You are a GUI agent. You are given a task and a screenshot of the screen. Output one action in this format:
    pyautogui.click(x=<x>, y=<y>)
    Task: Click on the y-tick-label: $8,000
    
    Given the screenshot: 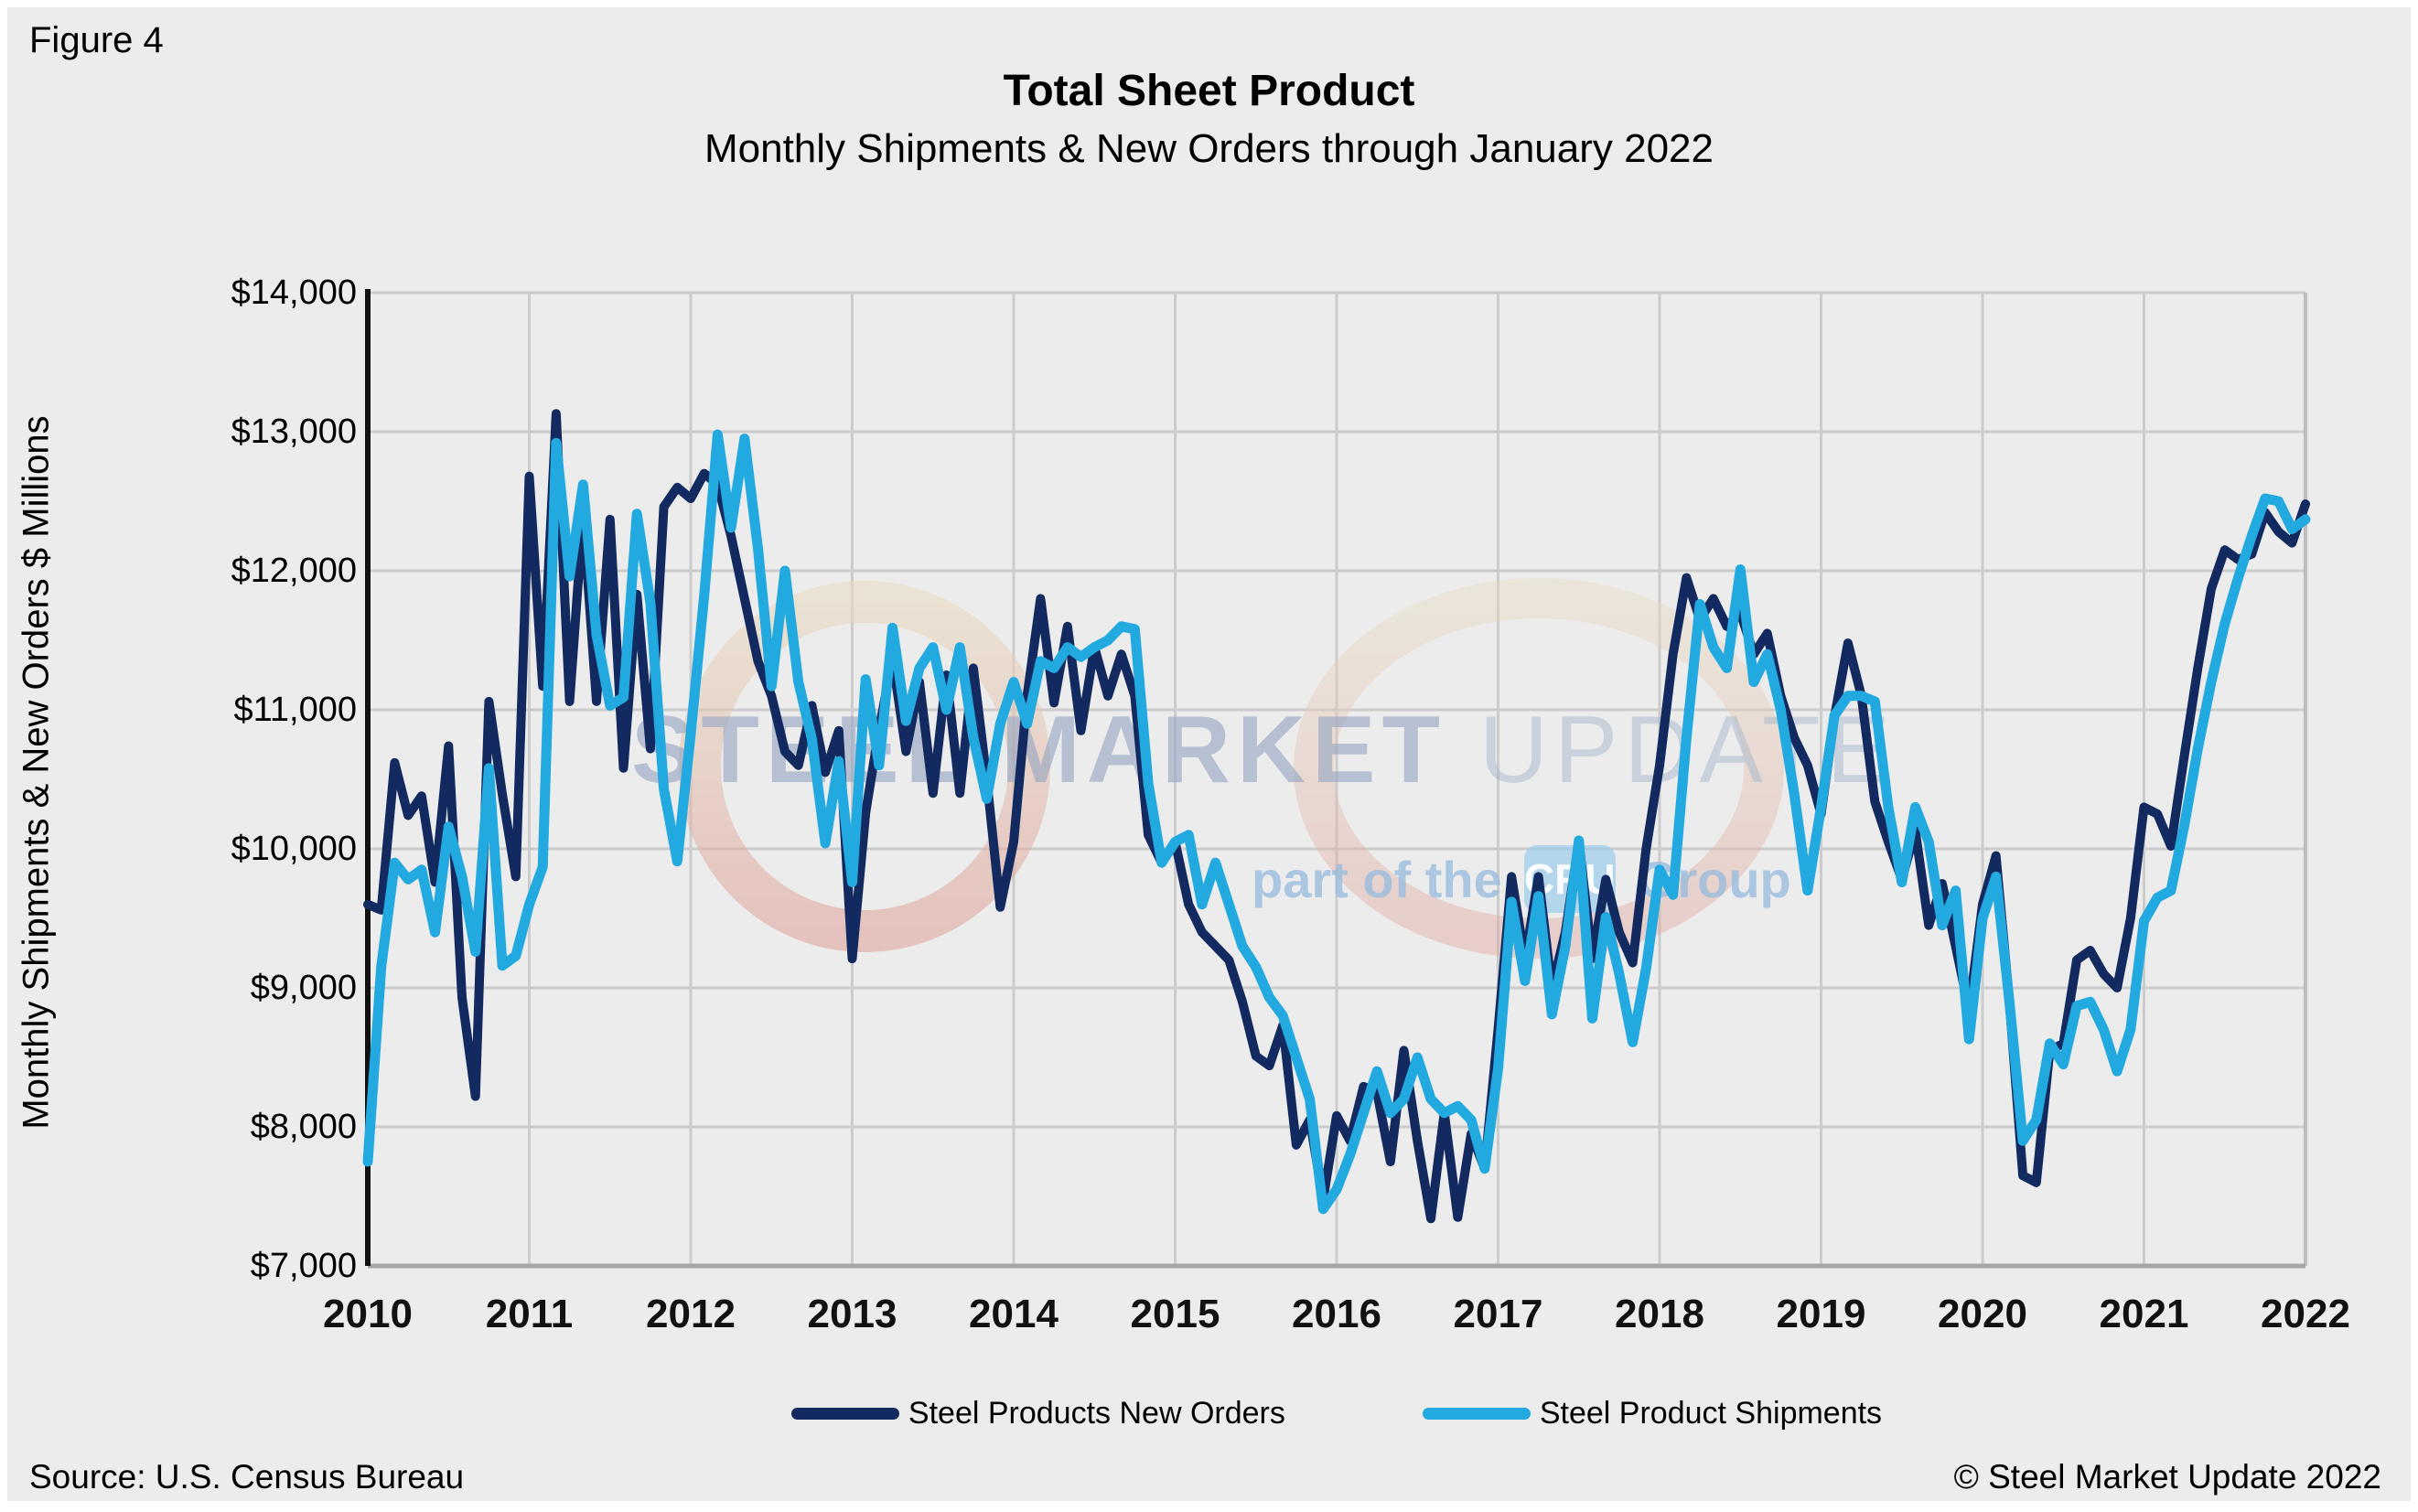 What is the action you would take?
    pyautogui.click(x=303, y=1127)
    